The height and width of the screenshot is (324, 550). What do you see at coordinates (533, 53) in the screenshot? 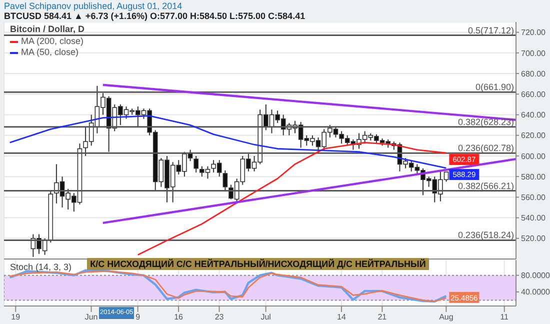
I see `y-tick-label: 700.00` at bounding box center [533, 53].